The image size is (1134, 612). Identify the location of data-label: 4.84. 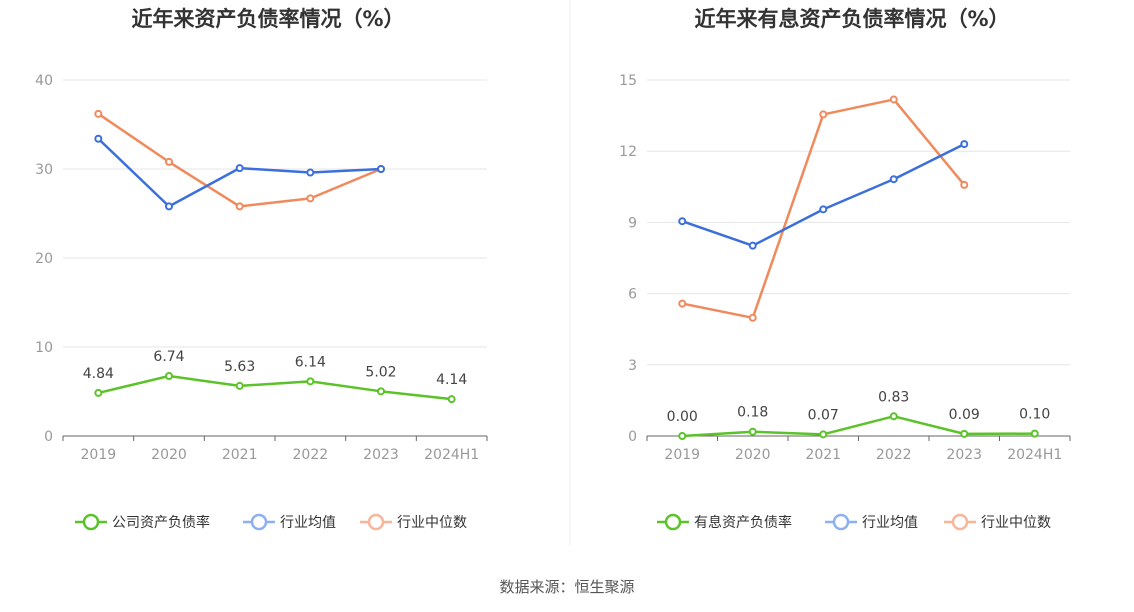
(98, 374).